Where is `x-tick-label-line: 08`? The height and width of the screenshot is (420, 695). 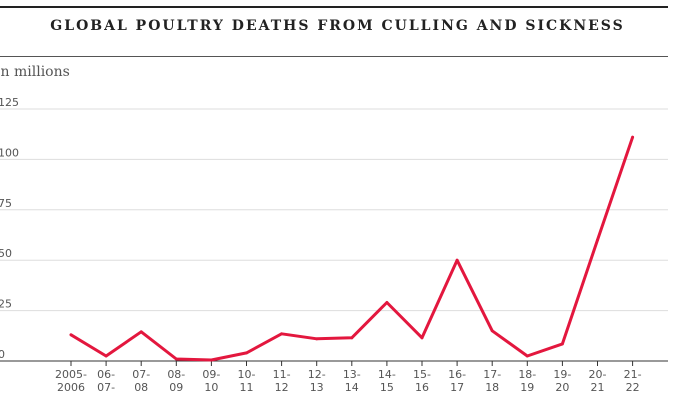 x-tick-label-line: 08 is located at coordinates (141, 387).